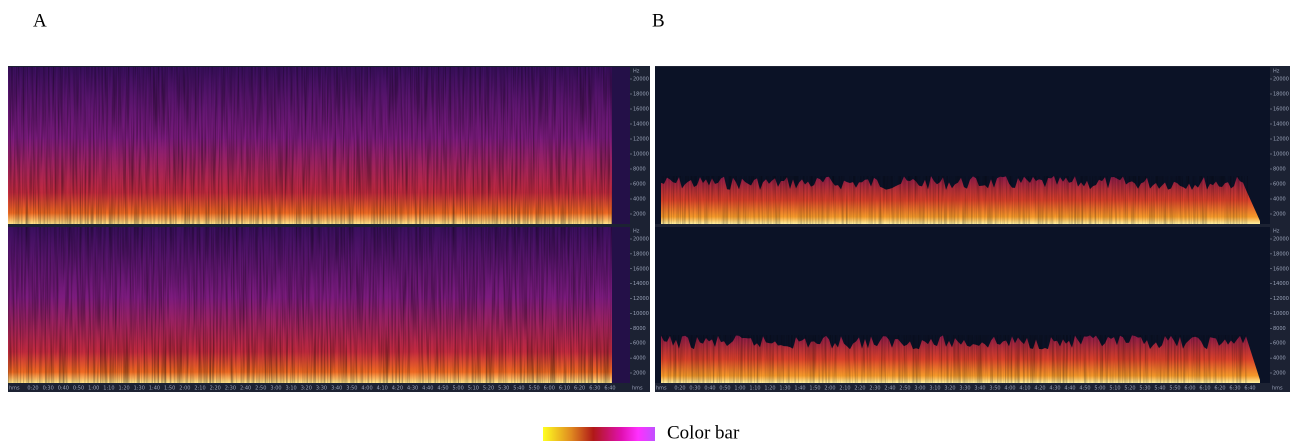 The height and width of the screenshot is (446, 1293). Describe the element at coordinates (533, 389) in the screenshot. I see `time-tick-label: 5:50` at that location.